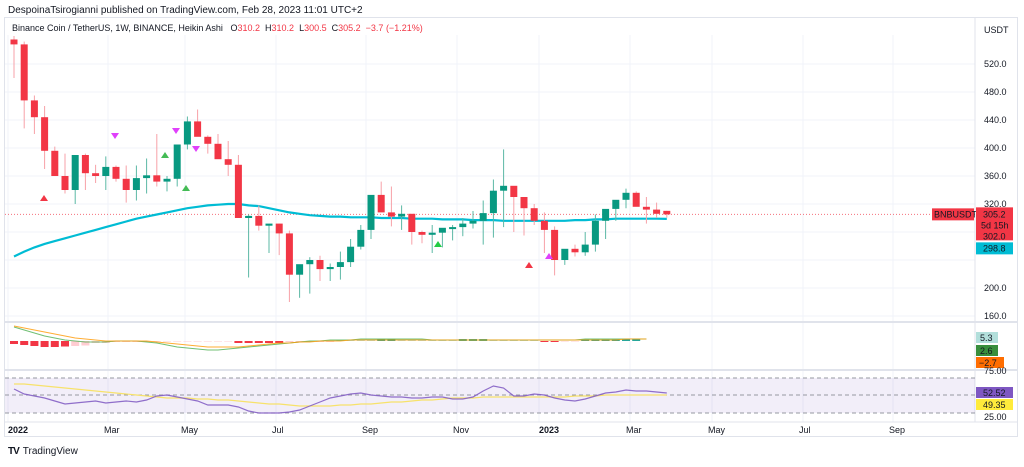  I want to click on svg-text: 440.0, so click(995, 120).